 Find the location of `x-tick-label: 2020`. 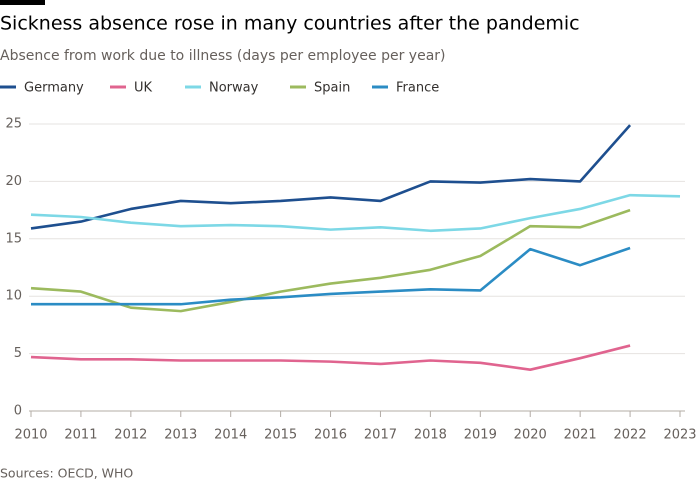

x-tick-label: 2020 is located at coordinates (530, 435).